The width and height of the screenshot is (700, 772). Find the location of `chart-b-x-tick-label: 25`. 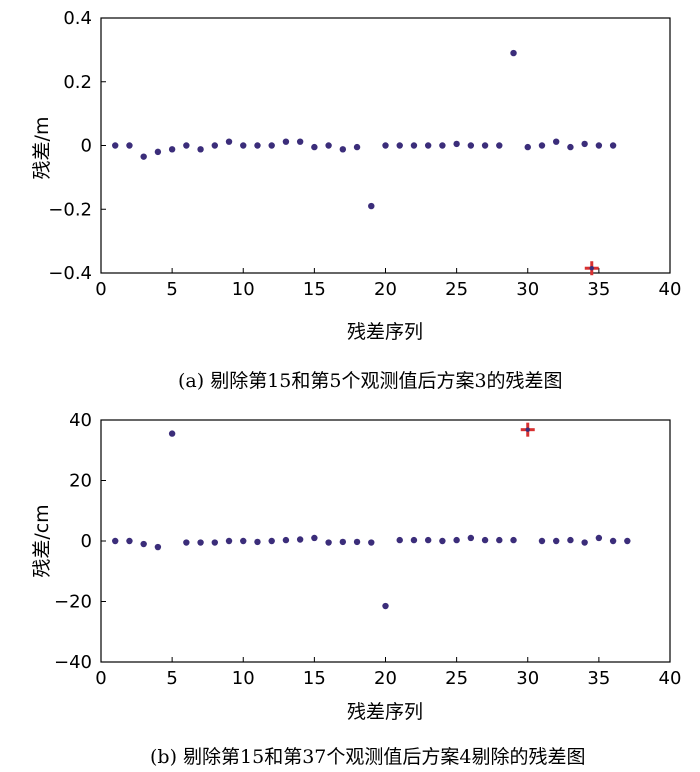

chart-b-x-tick-label: 25 is located at coordinates (456, 678).